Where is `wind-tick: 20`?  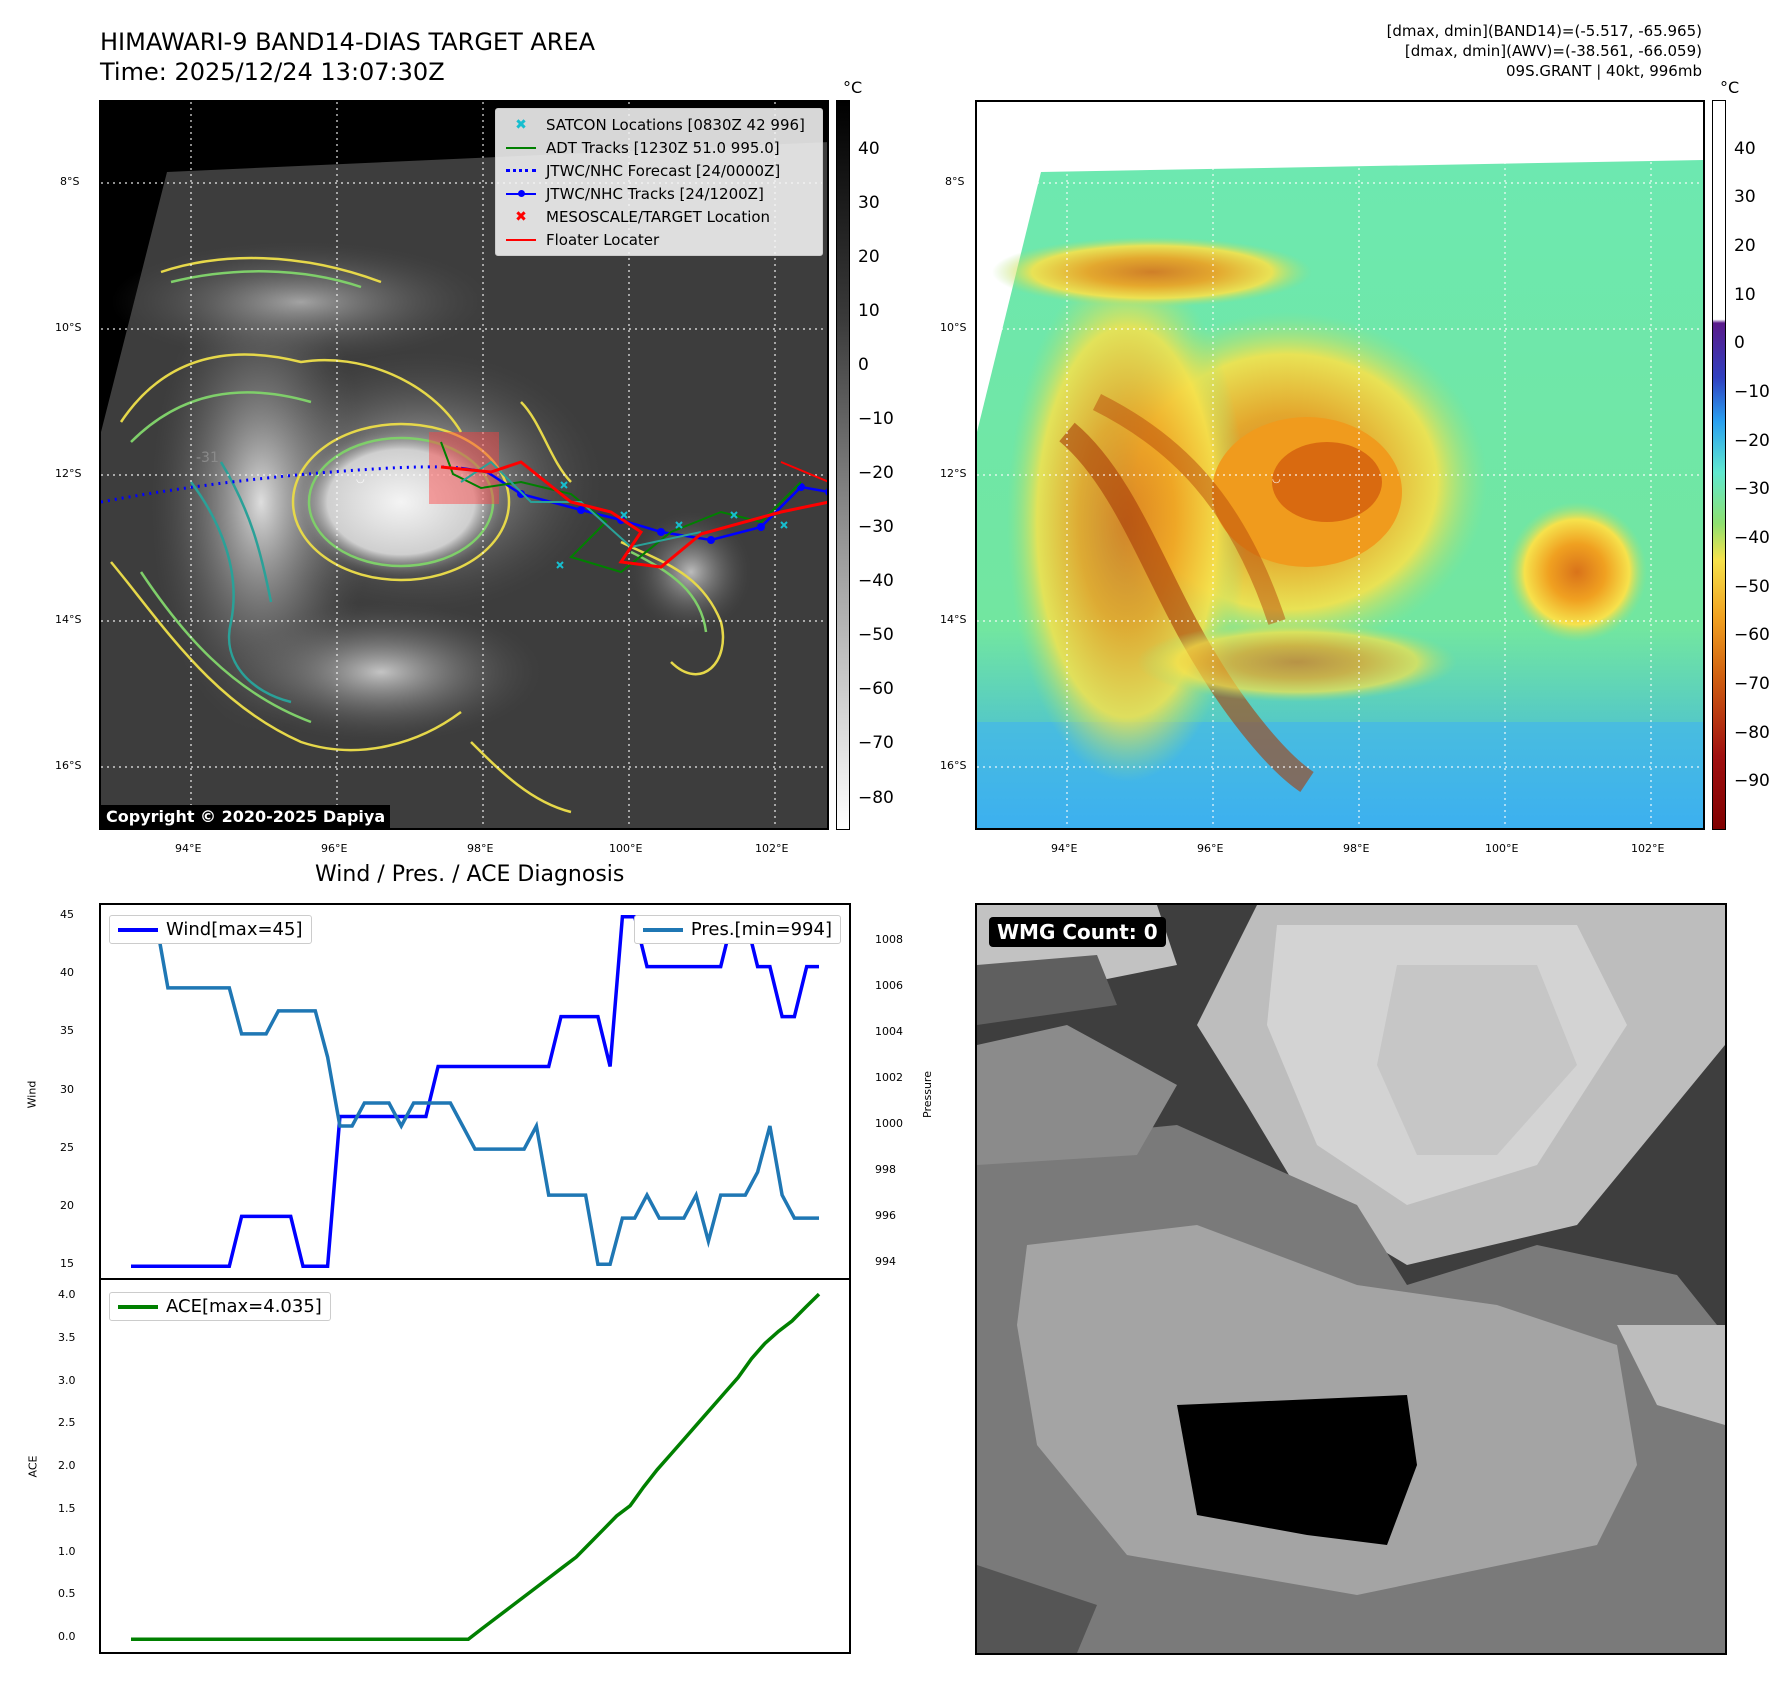
wind-tick: 20 is located at coordinates (67, 1206).